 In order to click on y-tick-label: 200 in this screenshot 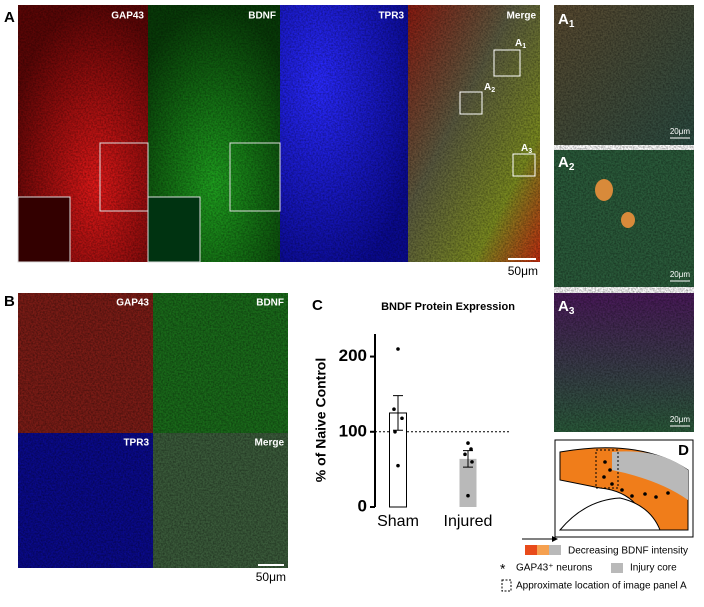, I will do `click(353, 355)`.